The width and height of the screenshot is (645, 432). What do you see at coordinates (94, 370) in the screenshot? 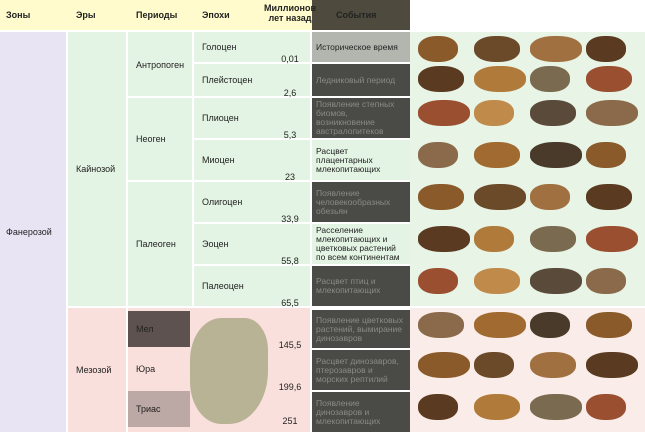
I see `era-label: Мезозой` at bounding box center [94, 370].